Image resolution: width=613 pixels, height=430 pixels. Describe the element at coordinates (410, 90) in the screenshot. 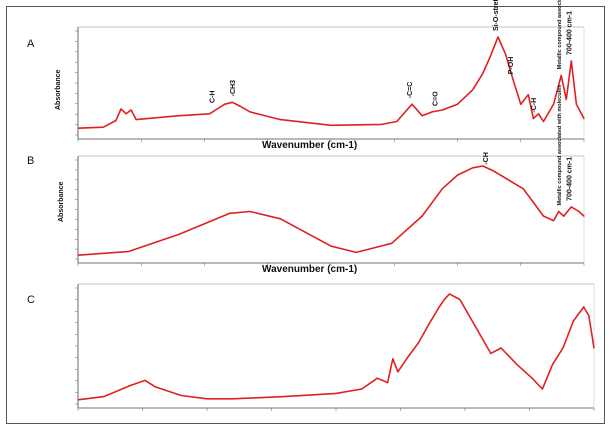

I see `panel-a-annotation: -C=C` at that location.